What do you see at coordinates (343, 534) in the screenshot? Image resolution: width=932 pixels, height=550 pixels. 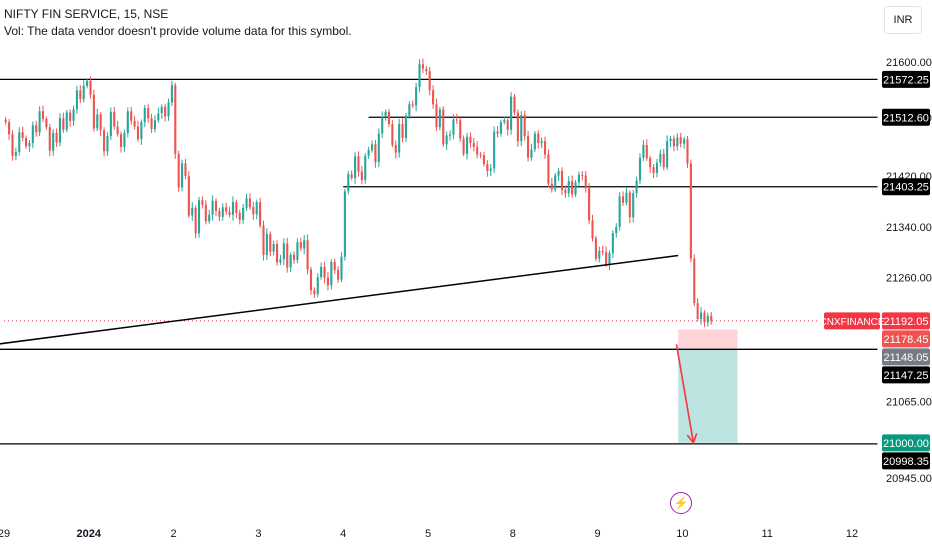 I see `x-tick-label: 4` at bounding box center [343, 534].